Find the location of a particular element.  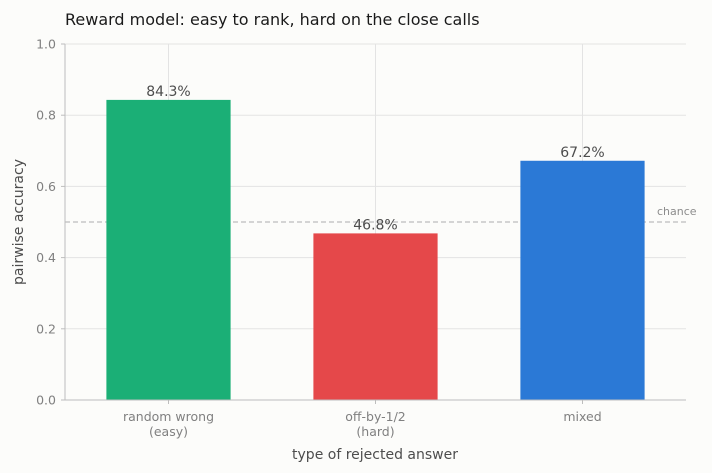

x-tick-label: random wrong is located at coordinates (168, 416).